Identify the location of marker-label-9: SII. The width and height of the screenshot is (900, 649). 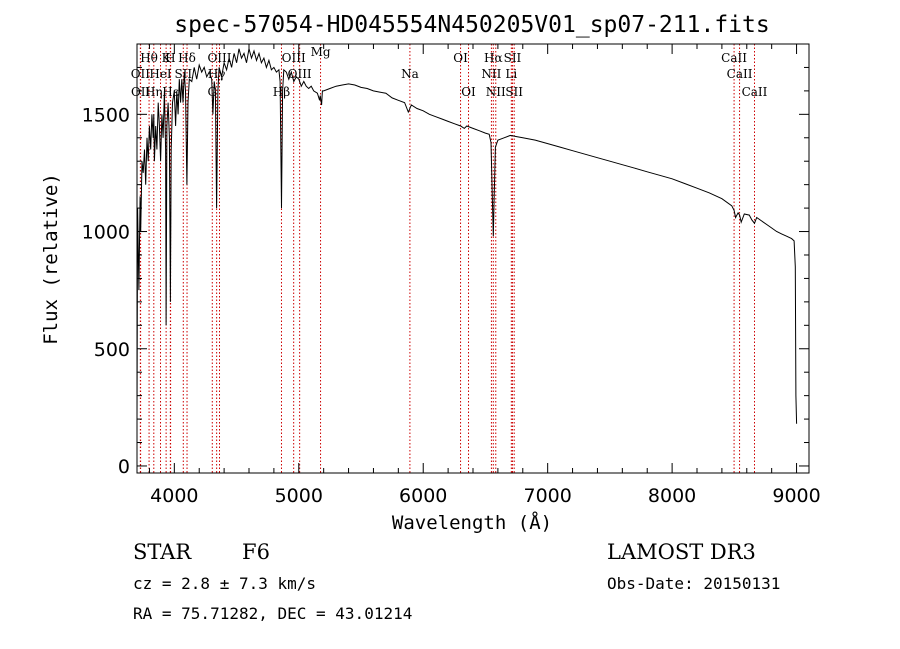
(183, 74).